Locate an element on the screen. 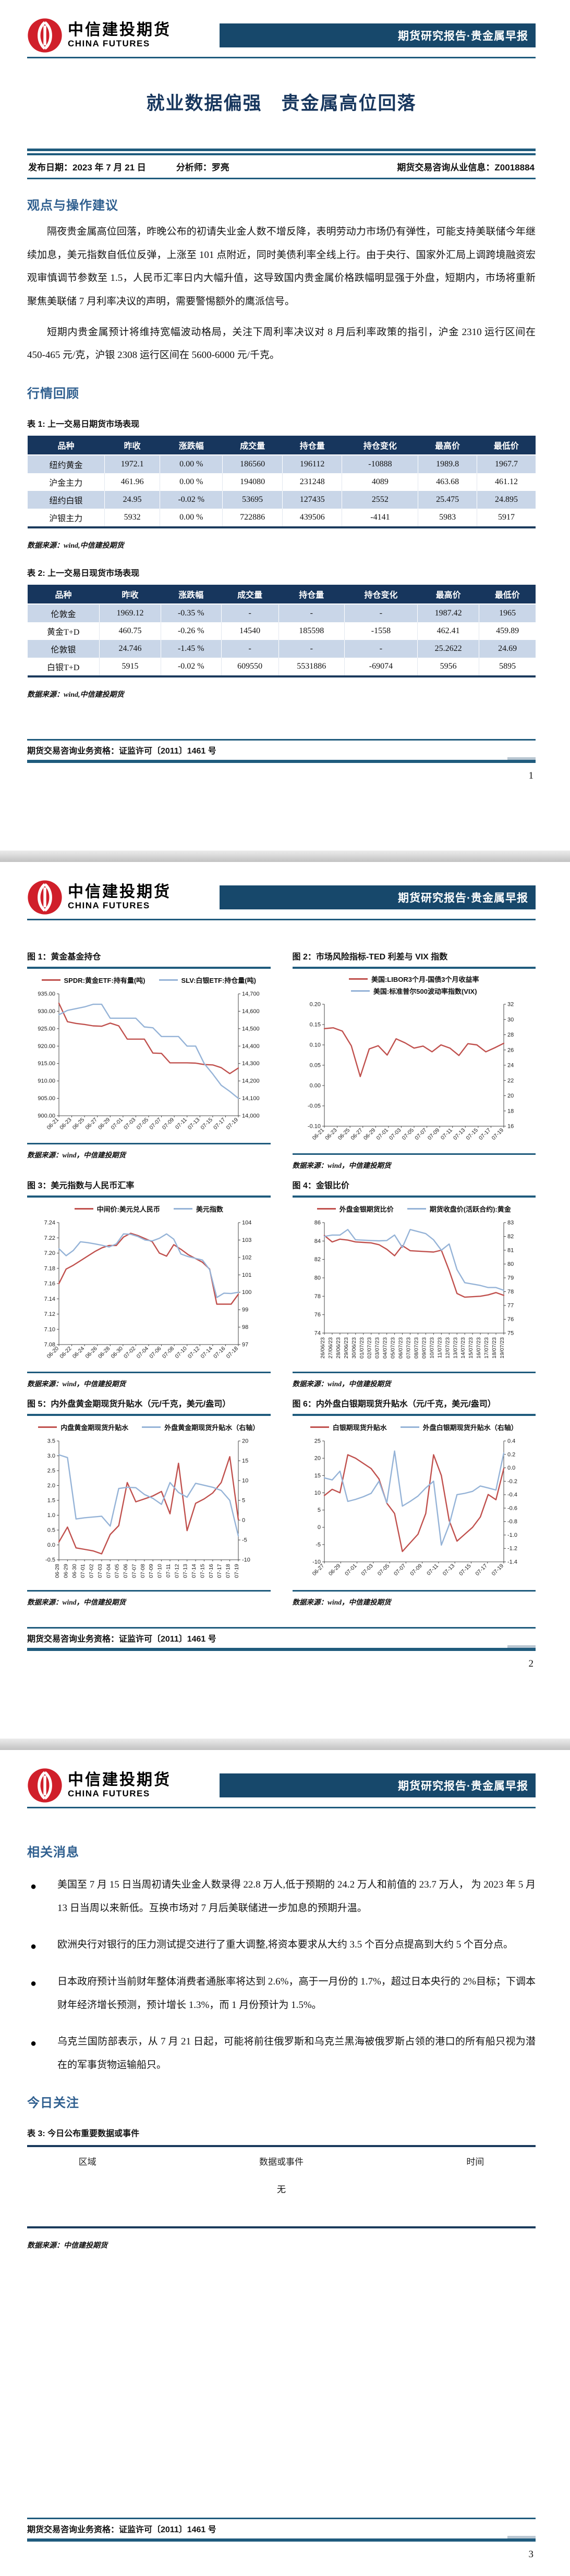 Image resolution: width=570 pixels, height=2576 pixels. svg-text: -0.8 is located at coordinates (512, 1522).